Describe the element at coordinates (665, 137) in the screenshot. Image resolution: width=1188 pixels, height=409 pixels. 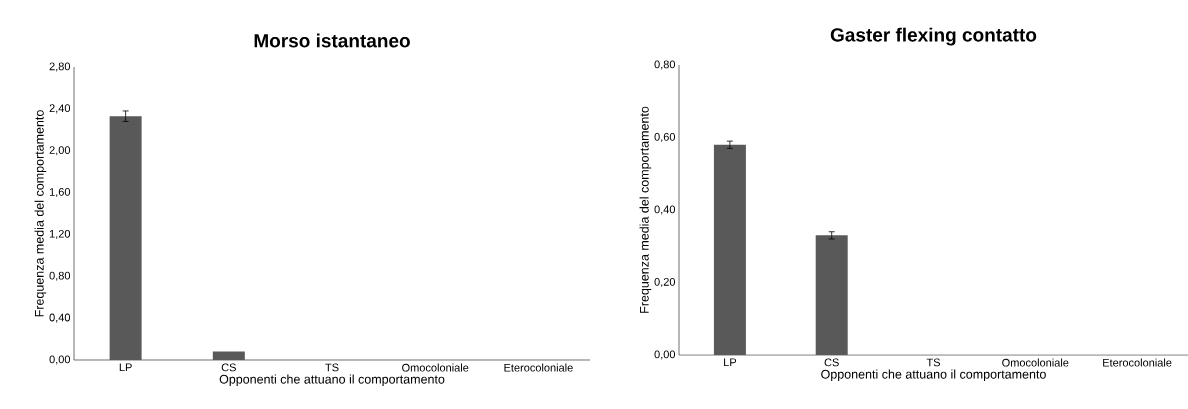
I see `y-tick-label: 0,60` at that location.